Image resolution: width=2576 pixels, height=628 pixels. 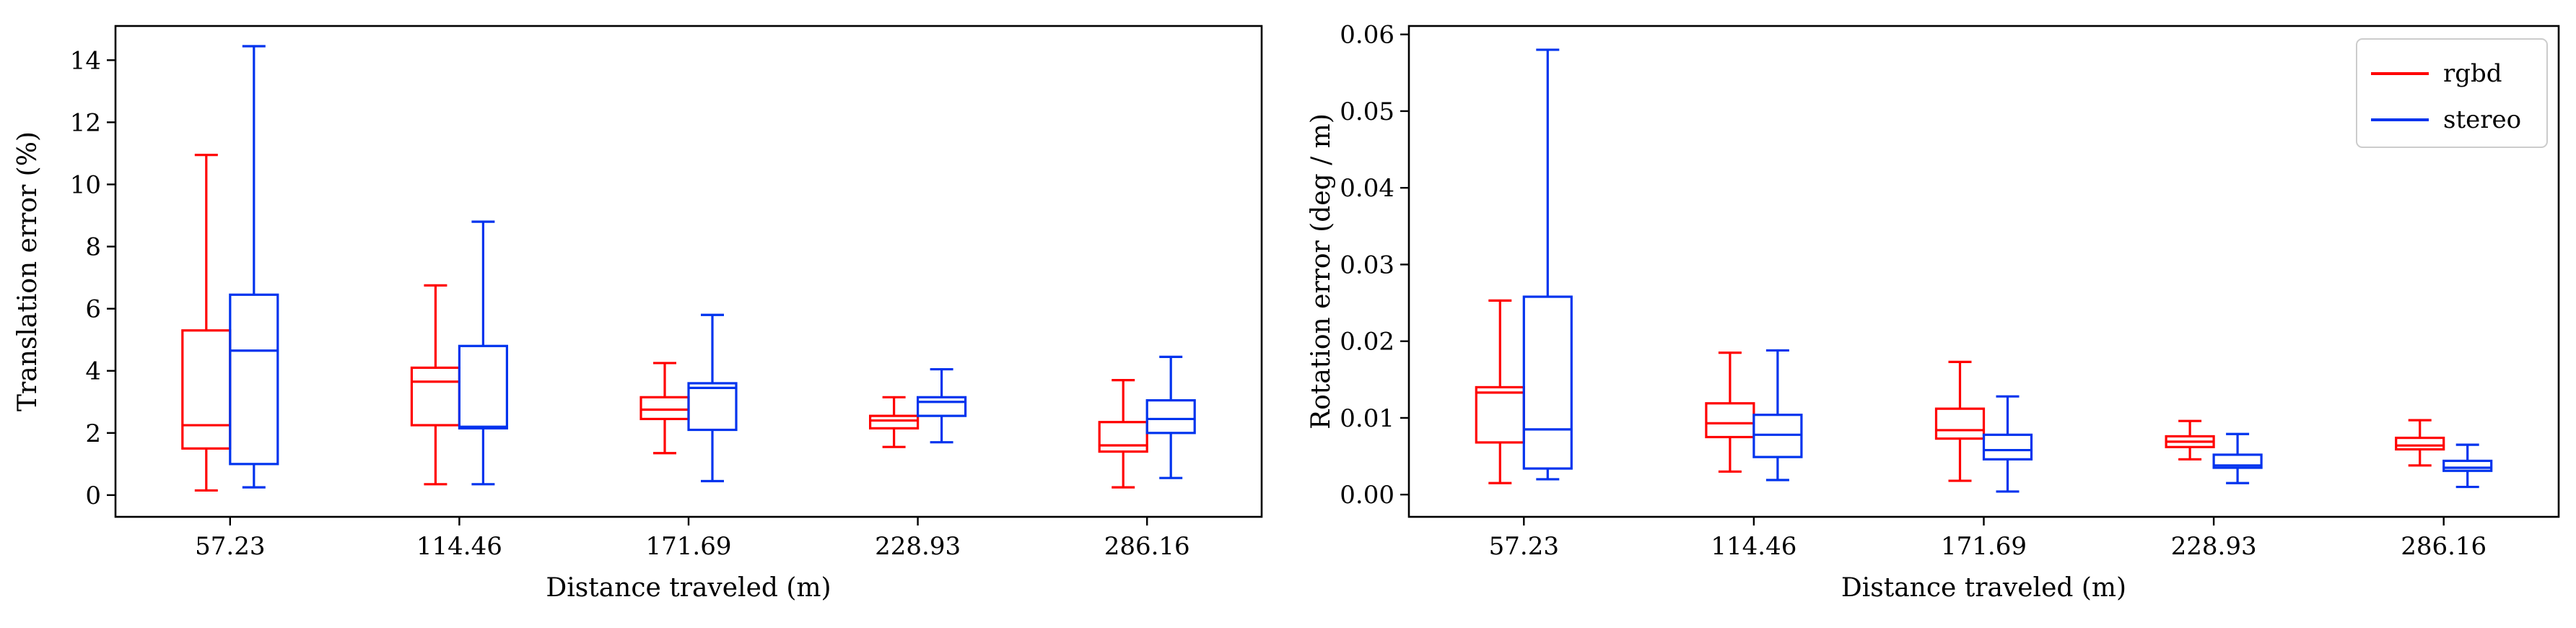 What do you see at coordinates (2472, 73) in the screenshot?
I see `legend-label-rgbd: rgbd` at bounding box center [2472, 73].